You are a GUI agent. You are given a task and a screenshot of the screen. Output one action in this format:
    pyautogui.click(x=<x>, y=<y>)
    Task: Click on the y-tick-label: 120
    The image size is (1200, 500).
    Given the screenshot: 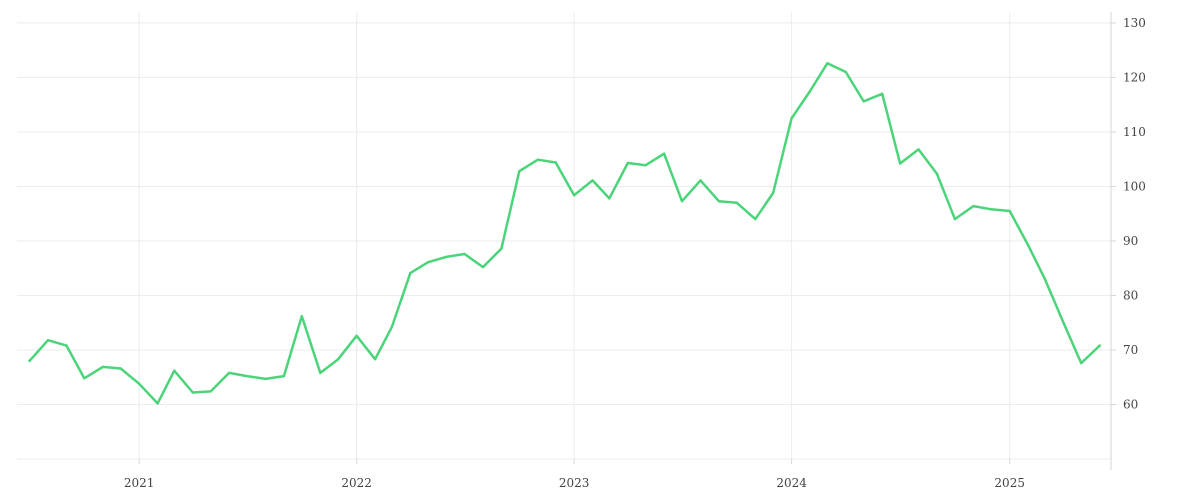 What is the action you would take?
    pyautogui.click(x=1134, y=77)
    